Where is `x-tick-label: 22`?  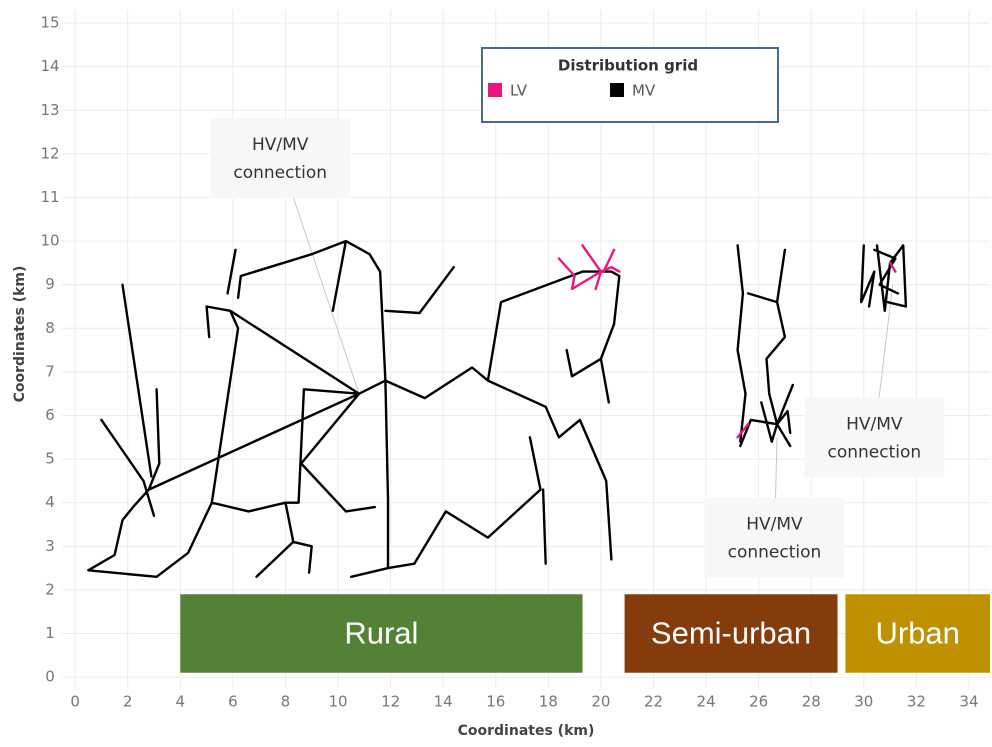 x-tick-label: 22 is located at coordinates (653, 702).